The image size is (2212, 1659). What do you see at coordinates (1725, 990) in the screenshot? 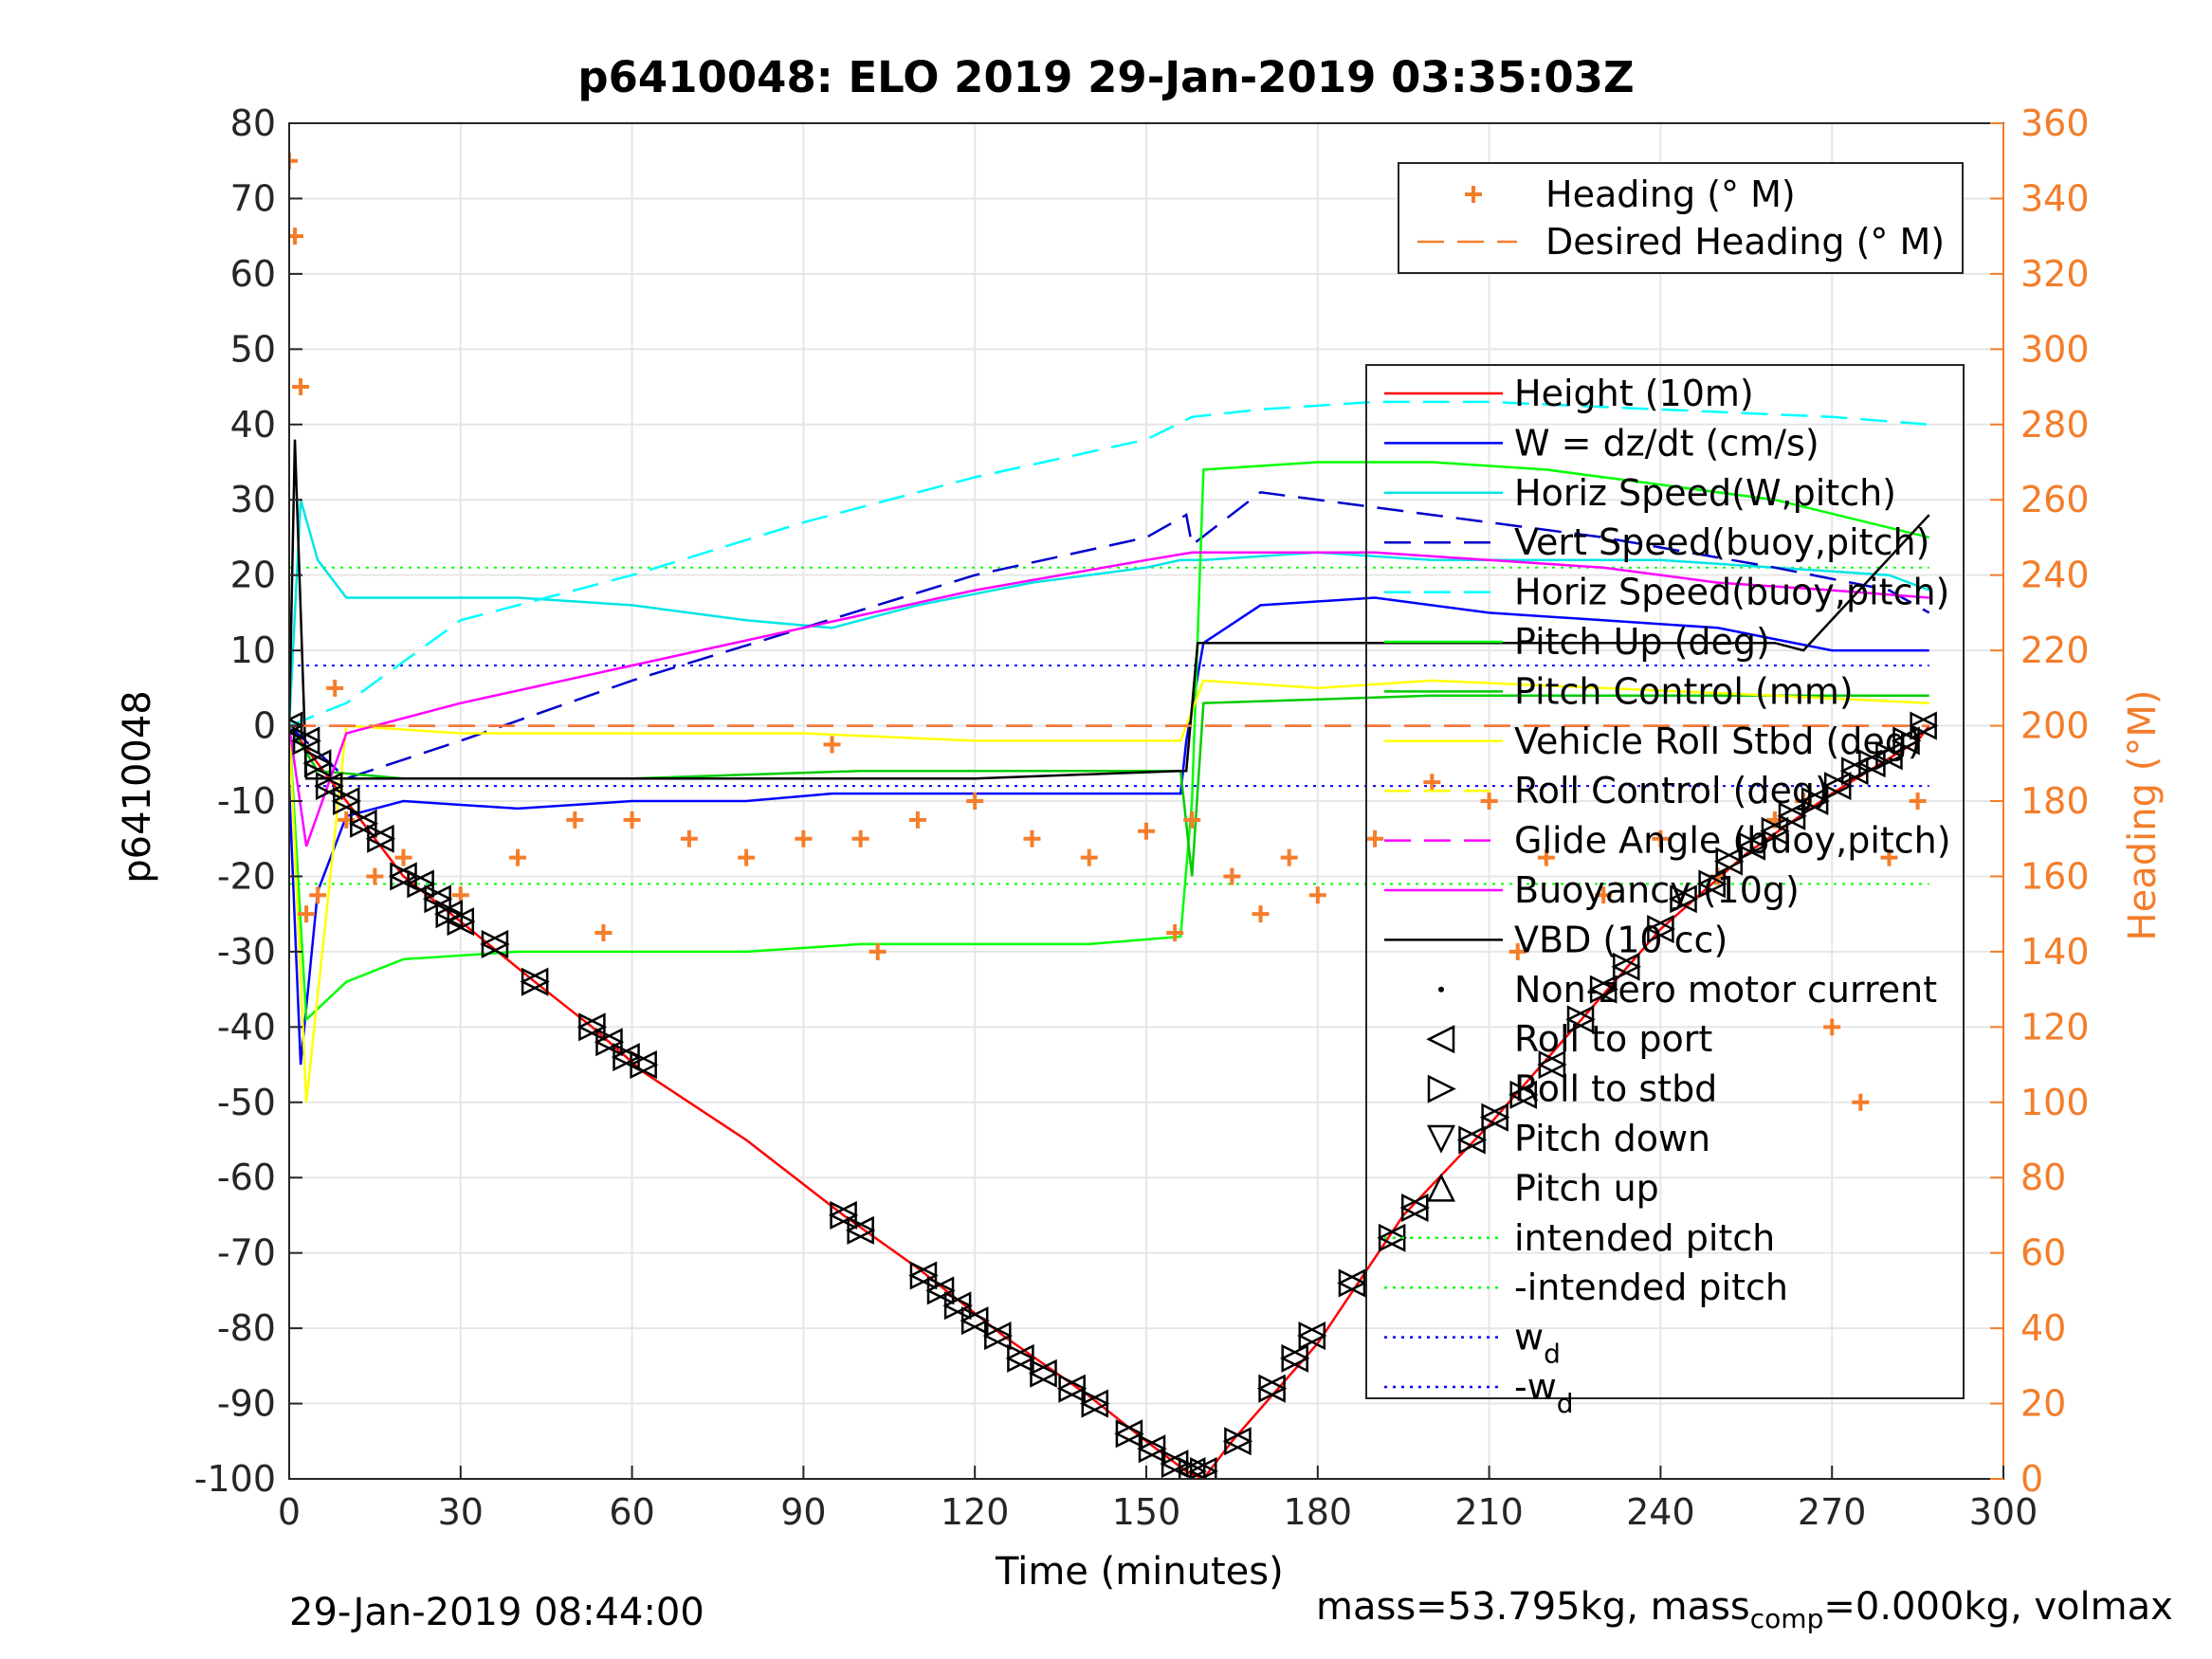
I see `legend-main-label: Non-zero motor current` at bounding box center [1725, 990].